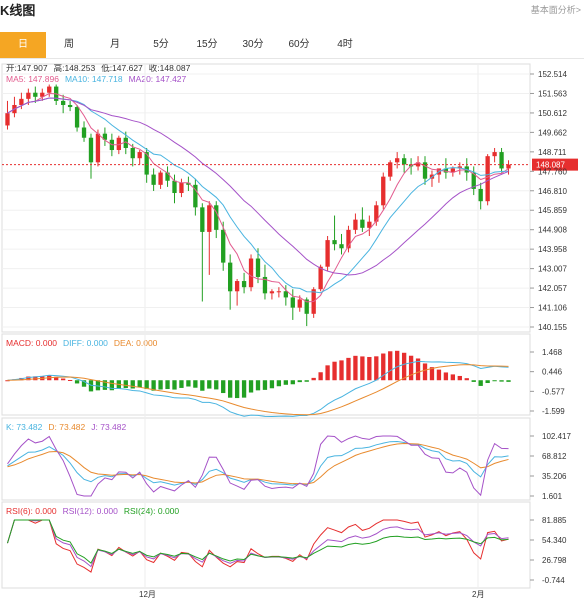  What do you see at coordinates (157, 79) in the screenshot?
I see `ma20-label: MA20: 147.427` at bounding box center [157, 79].